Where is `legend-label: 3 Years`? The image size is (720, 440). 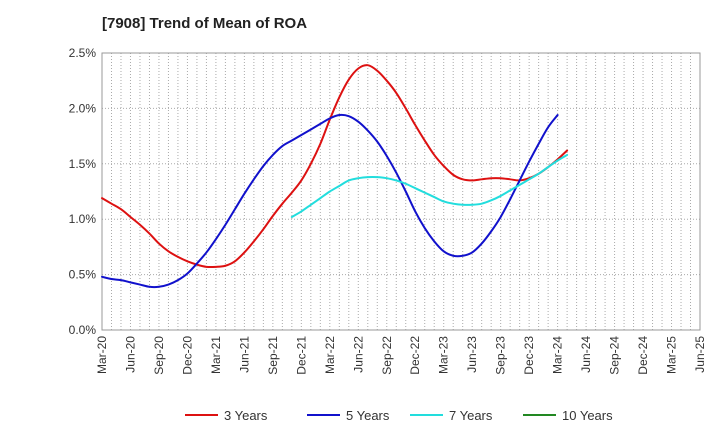
legend-label: 3 Years is located at coordinates (246, 415).